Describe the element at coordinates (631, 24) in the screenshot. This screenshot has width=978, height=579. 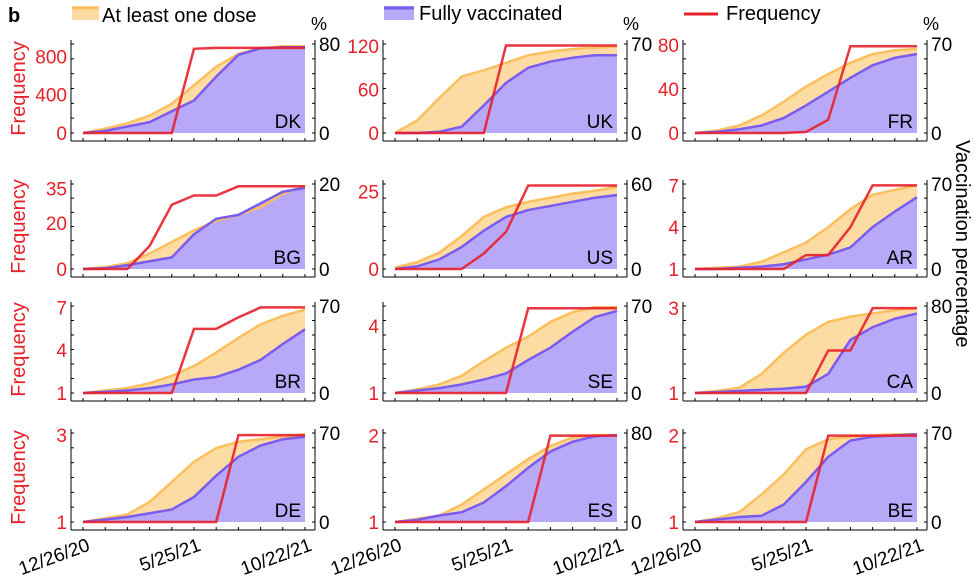
I see `percent-symbol: %` at that location.